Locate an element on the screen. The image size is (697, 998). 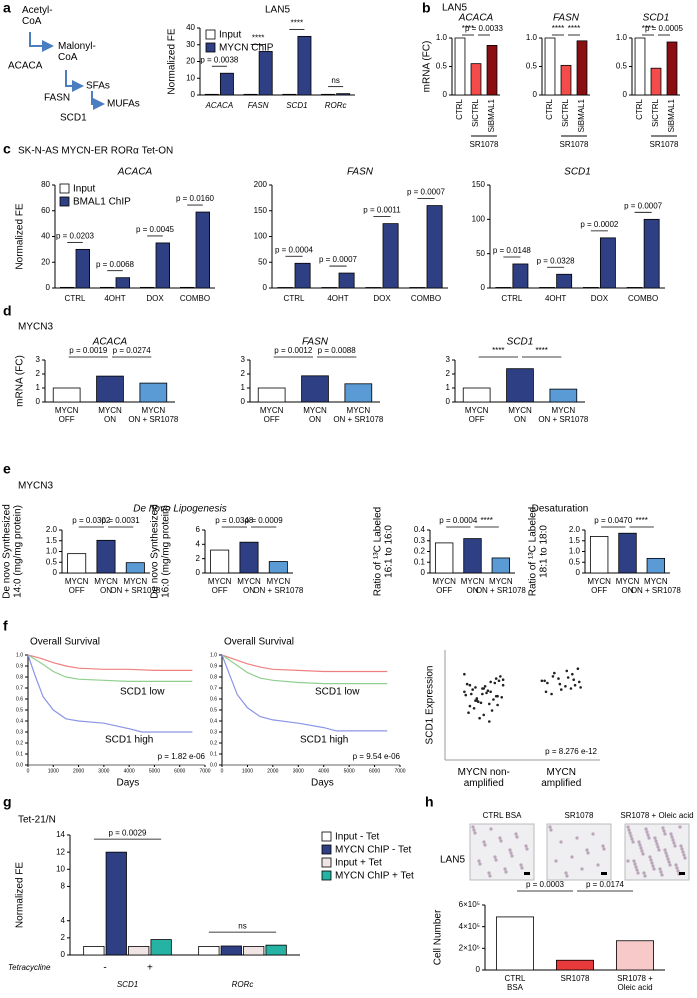
annotation: p = 0.0148 is located at coordinates (512, 250).